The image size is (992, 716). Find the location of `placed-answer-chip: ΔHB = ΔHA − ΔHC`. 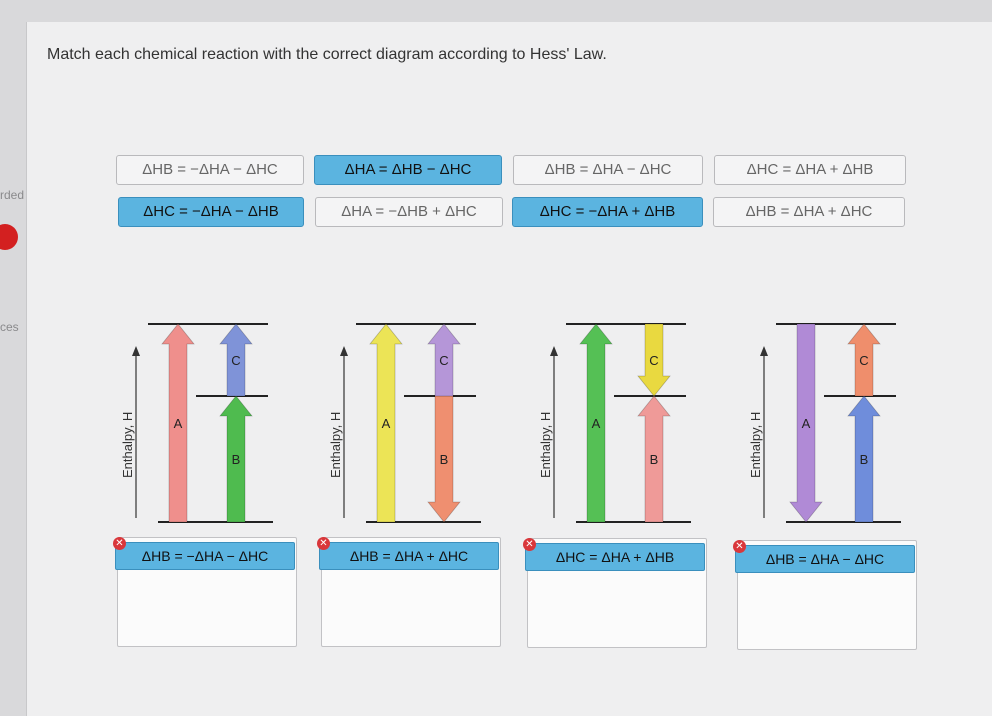

placed-answer-chip: ΔHB = ΔHA − ΔHC is located at coordinates (825, 559).